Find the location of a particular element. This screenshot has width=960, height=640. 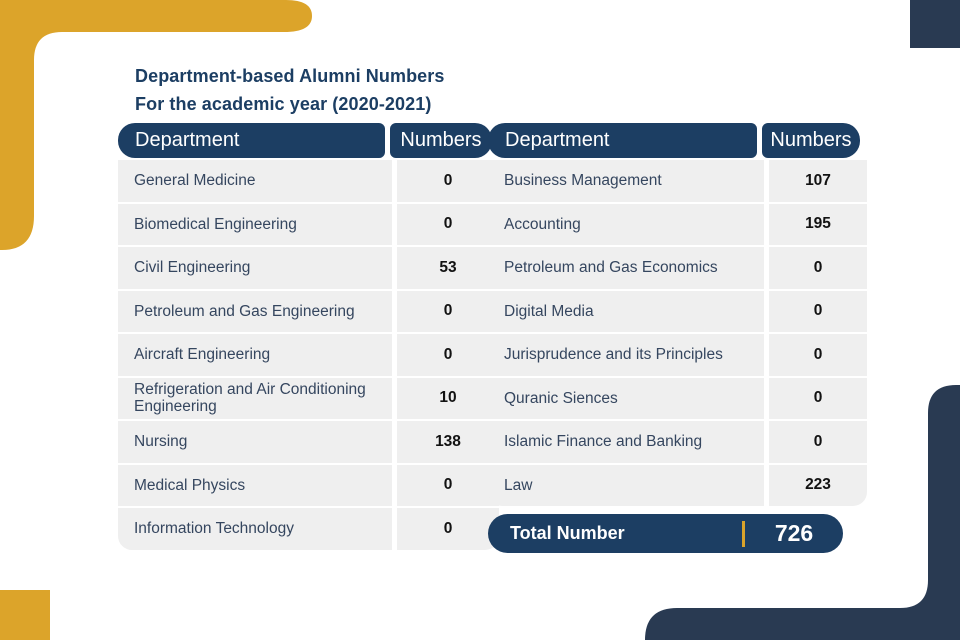

value-cell: 138 is located at coordinates (448, 442).